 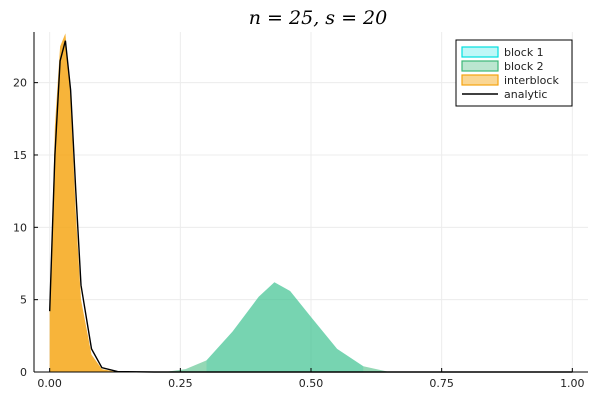 I want to click on y-tick-label: 10, so click(x=20, y=227).